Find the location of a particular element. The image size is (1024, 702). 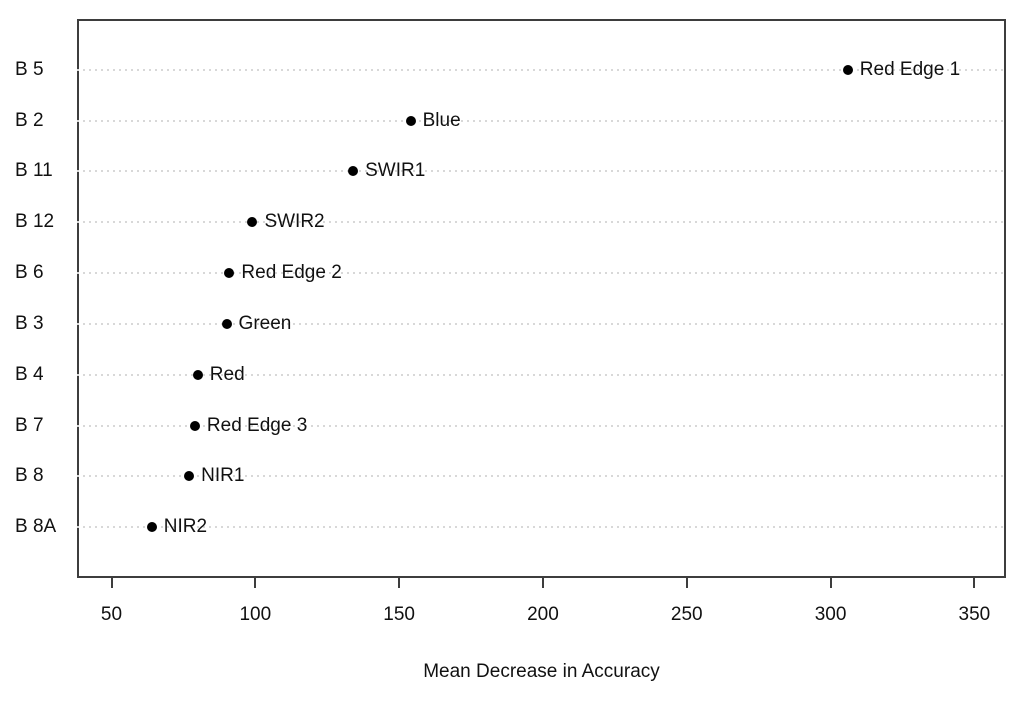

data-point-label: Red Edge 3 is located at coordinates (257, 425).